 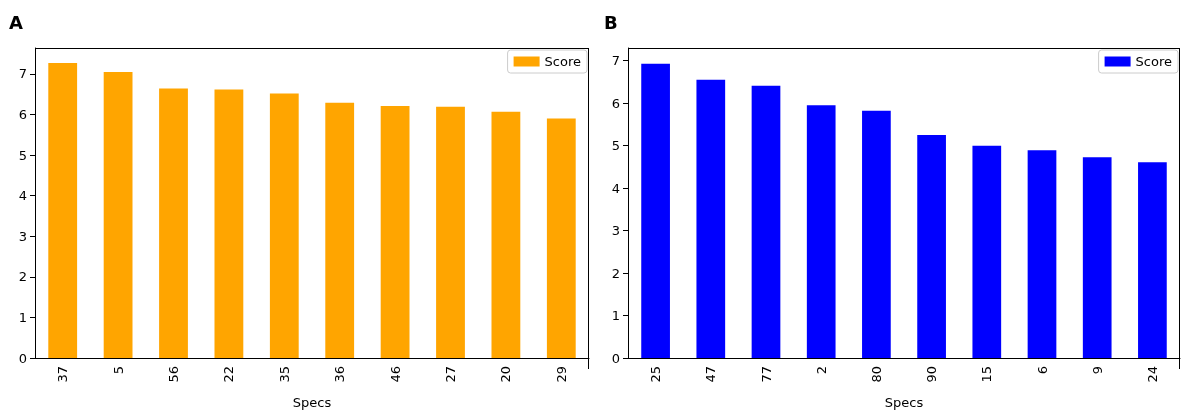 I want to click on x-tick-label: 35, so click(x=284, y=374).